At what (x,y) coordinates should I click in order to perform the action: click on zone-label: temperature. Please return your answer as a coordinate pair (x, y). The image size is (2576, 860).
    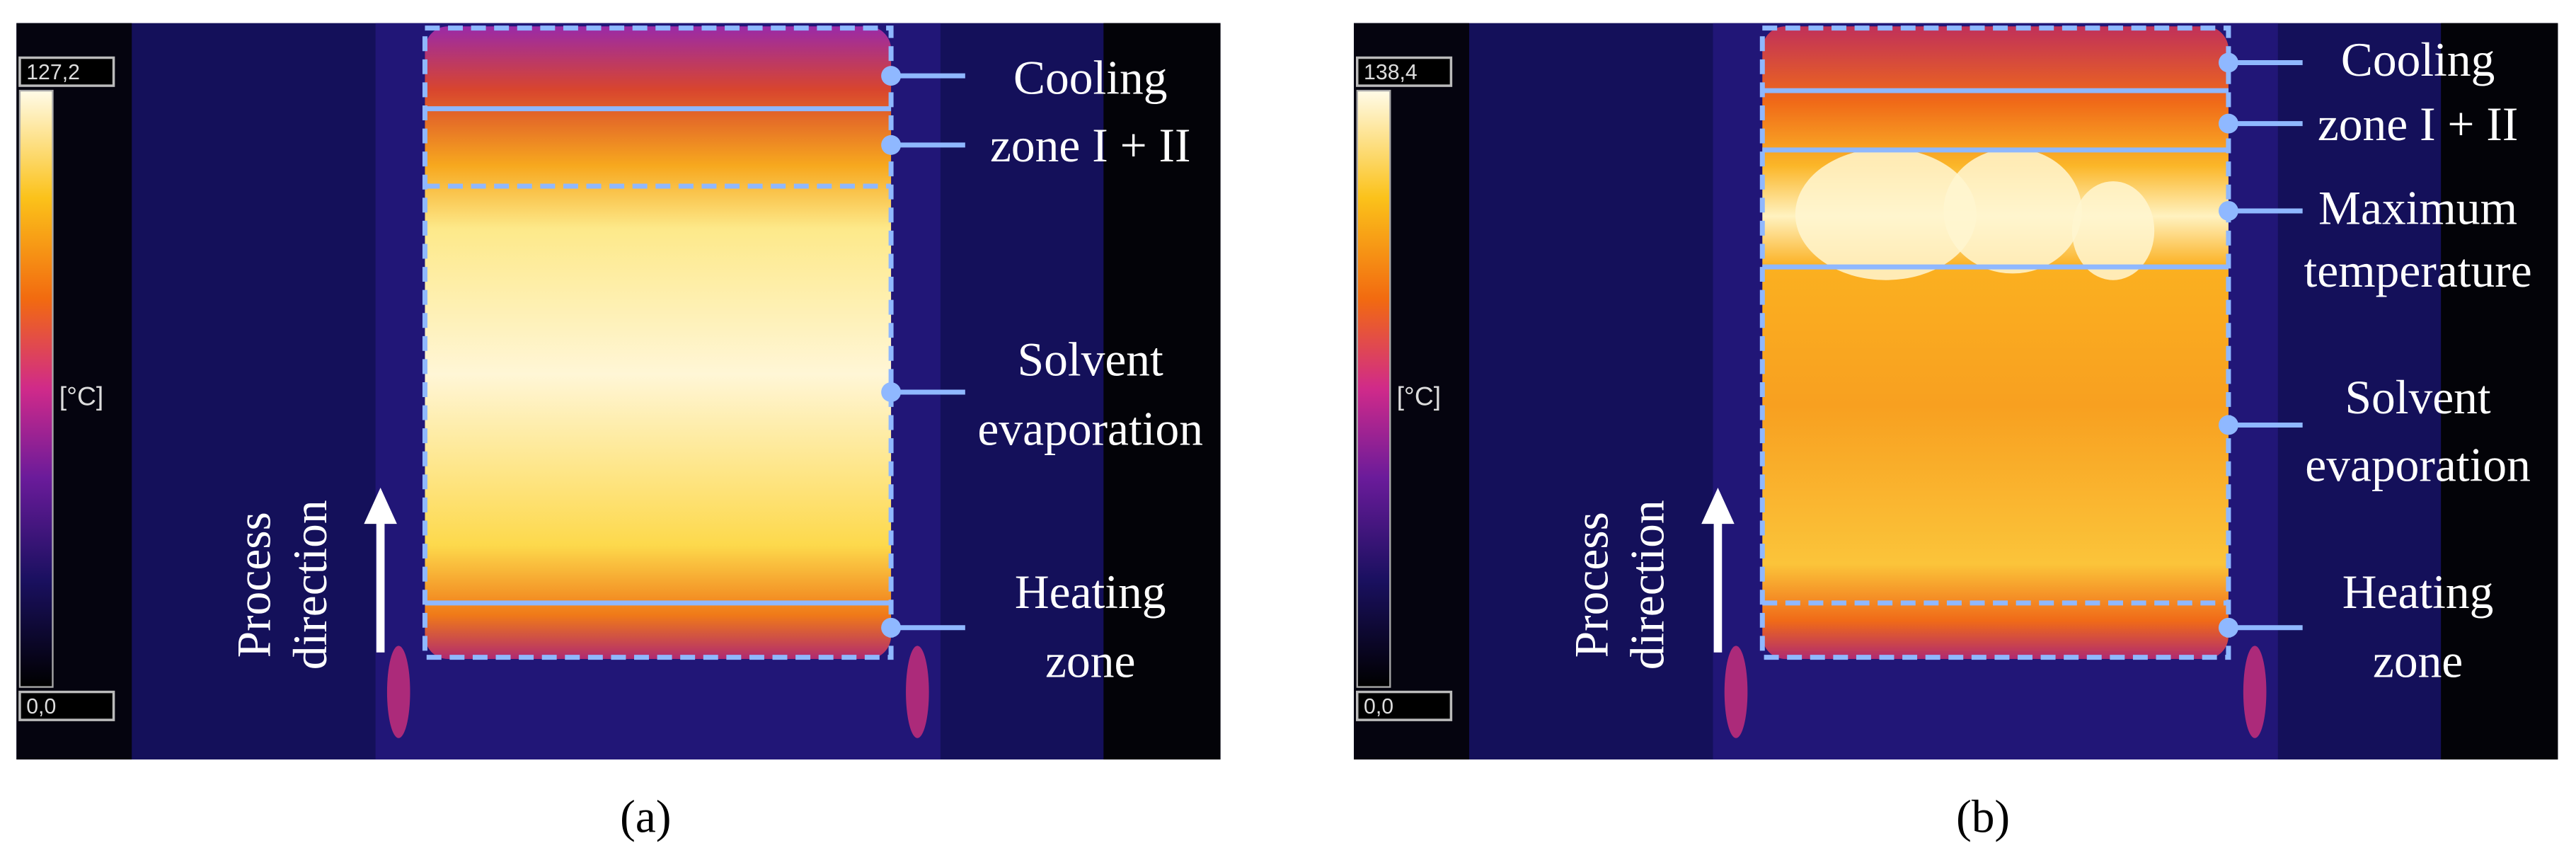
    Looking at the image, I should click on (2418, 270).